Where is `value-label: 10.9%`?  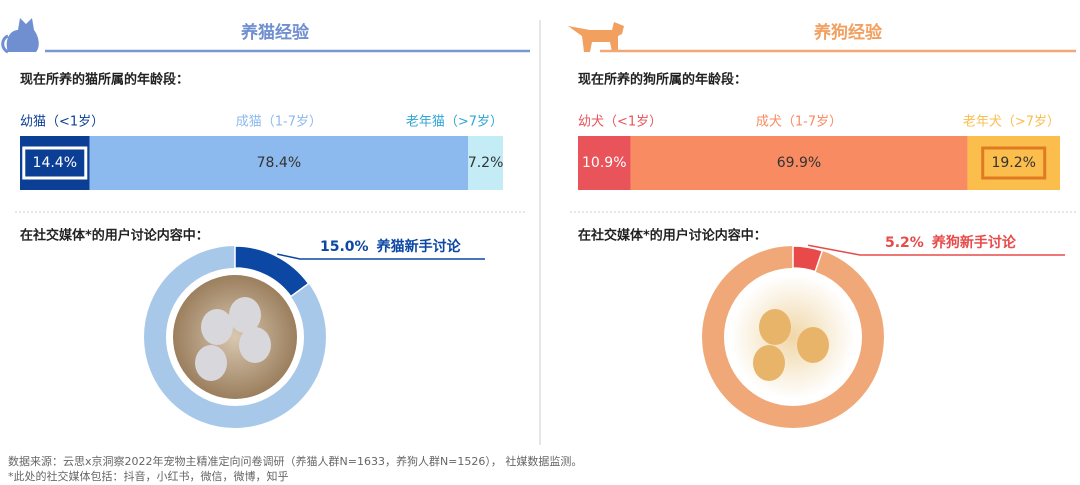 value-label: 10.9% is located at coordinates (604, 163).